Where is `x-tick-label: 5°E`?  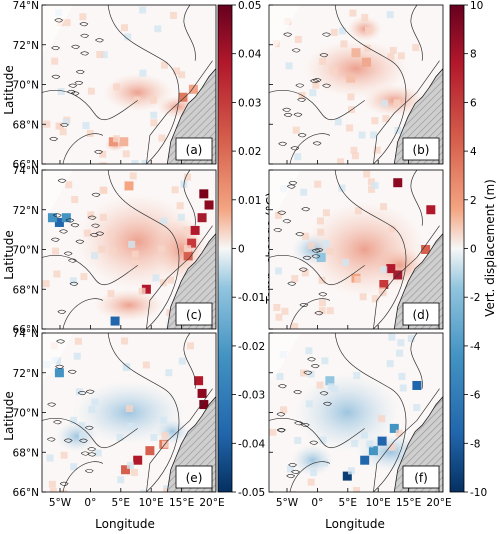 x-tick-label: 5°E is located at coordinates (348, 503).